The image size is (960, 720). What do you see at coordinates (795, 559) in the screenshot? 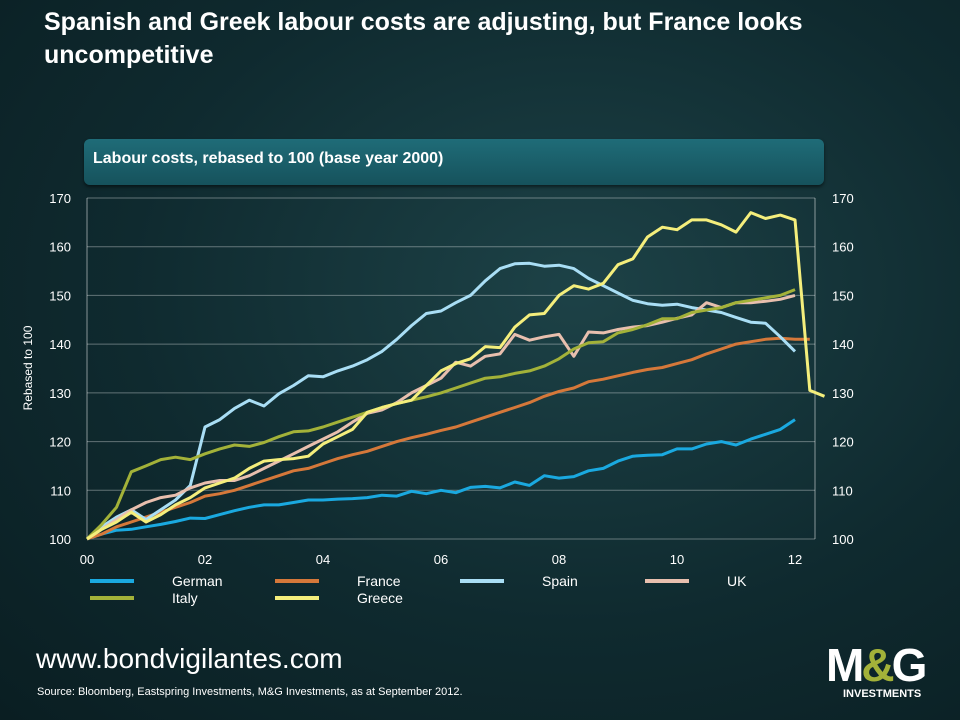
I see `x-tick-label: 12` at bounding box center [795, 559].